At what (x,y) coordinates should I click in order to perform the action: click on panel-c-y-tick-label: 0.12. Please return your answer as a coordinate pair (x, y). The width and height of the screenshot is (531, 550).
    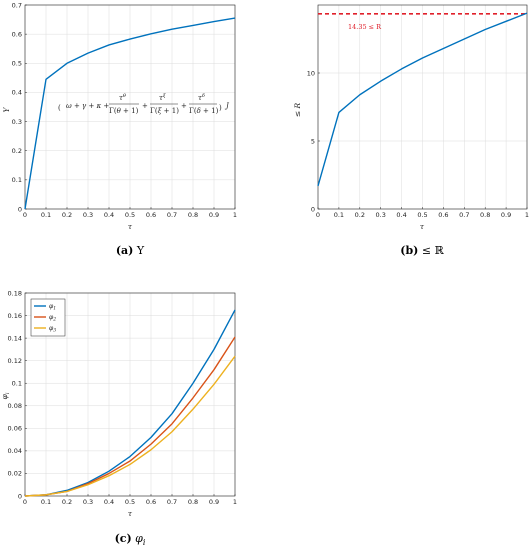
    Looking at the image, I should click on (15, 361).